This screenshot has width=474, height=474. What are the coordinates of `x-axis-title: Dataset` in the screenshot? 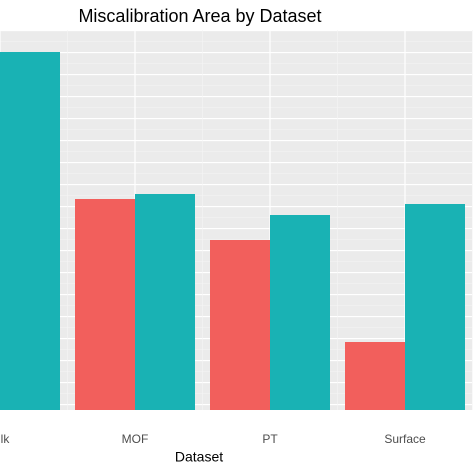 It's located at (199, 457).